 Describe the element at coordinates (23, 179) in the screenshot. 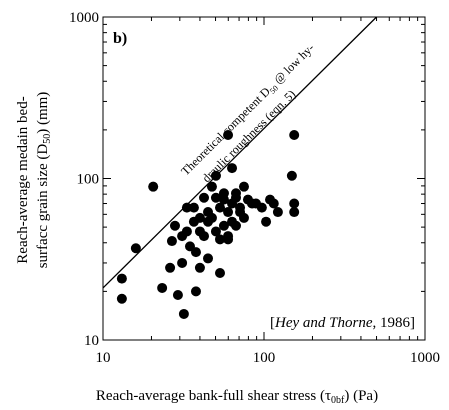

I see `y-axis-label-line: Reach-average medain bed-` at that location.